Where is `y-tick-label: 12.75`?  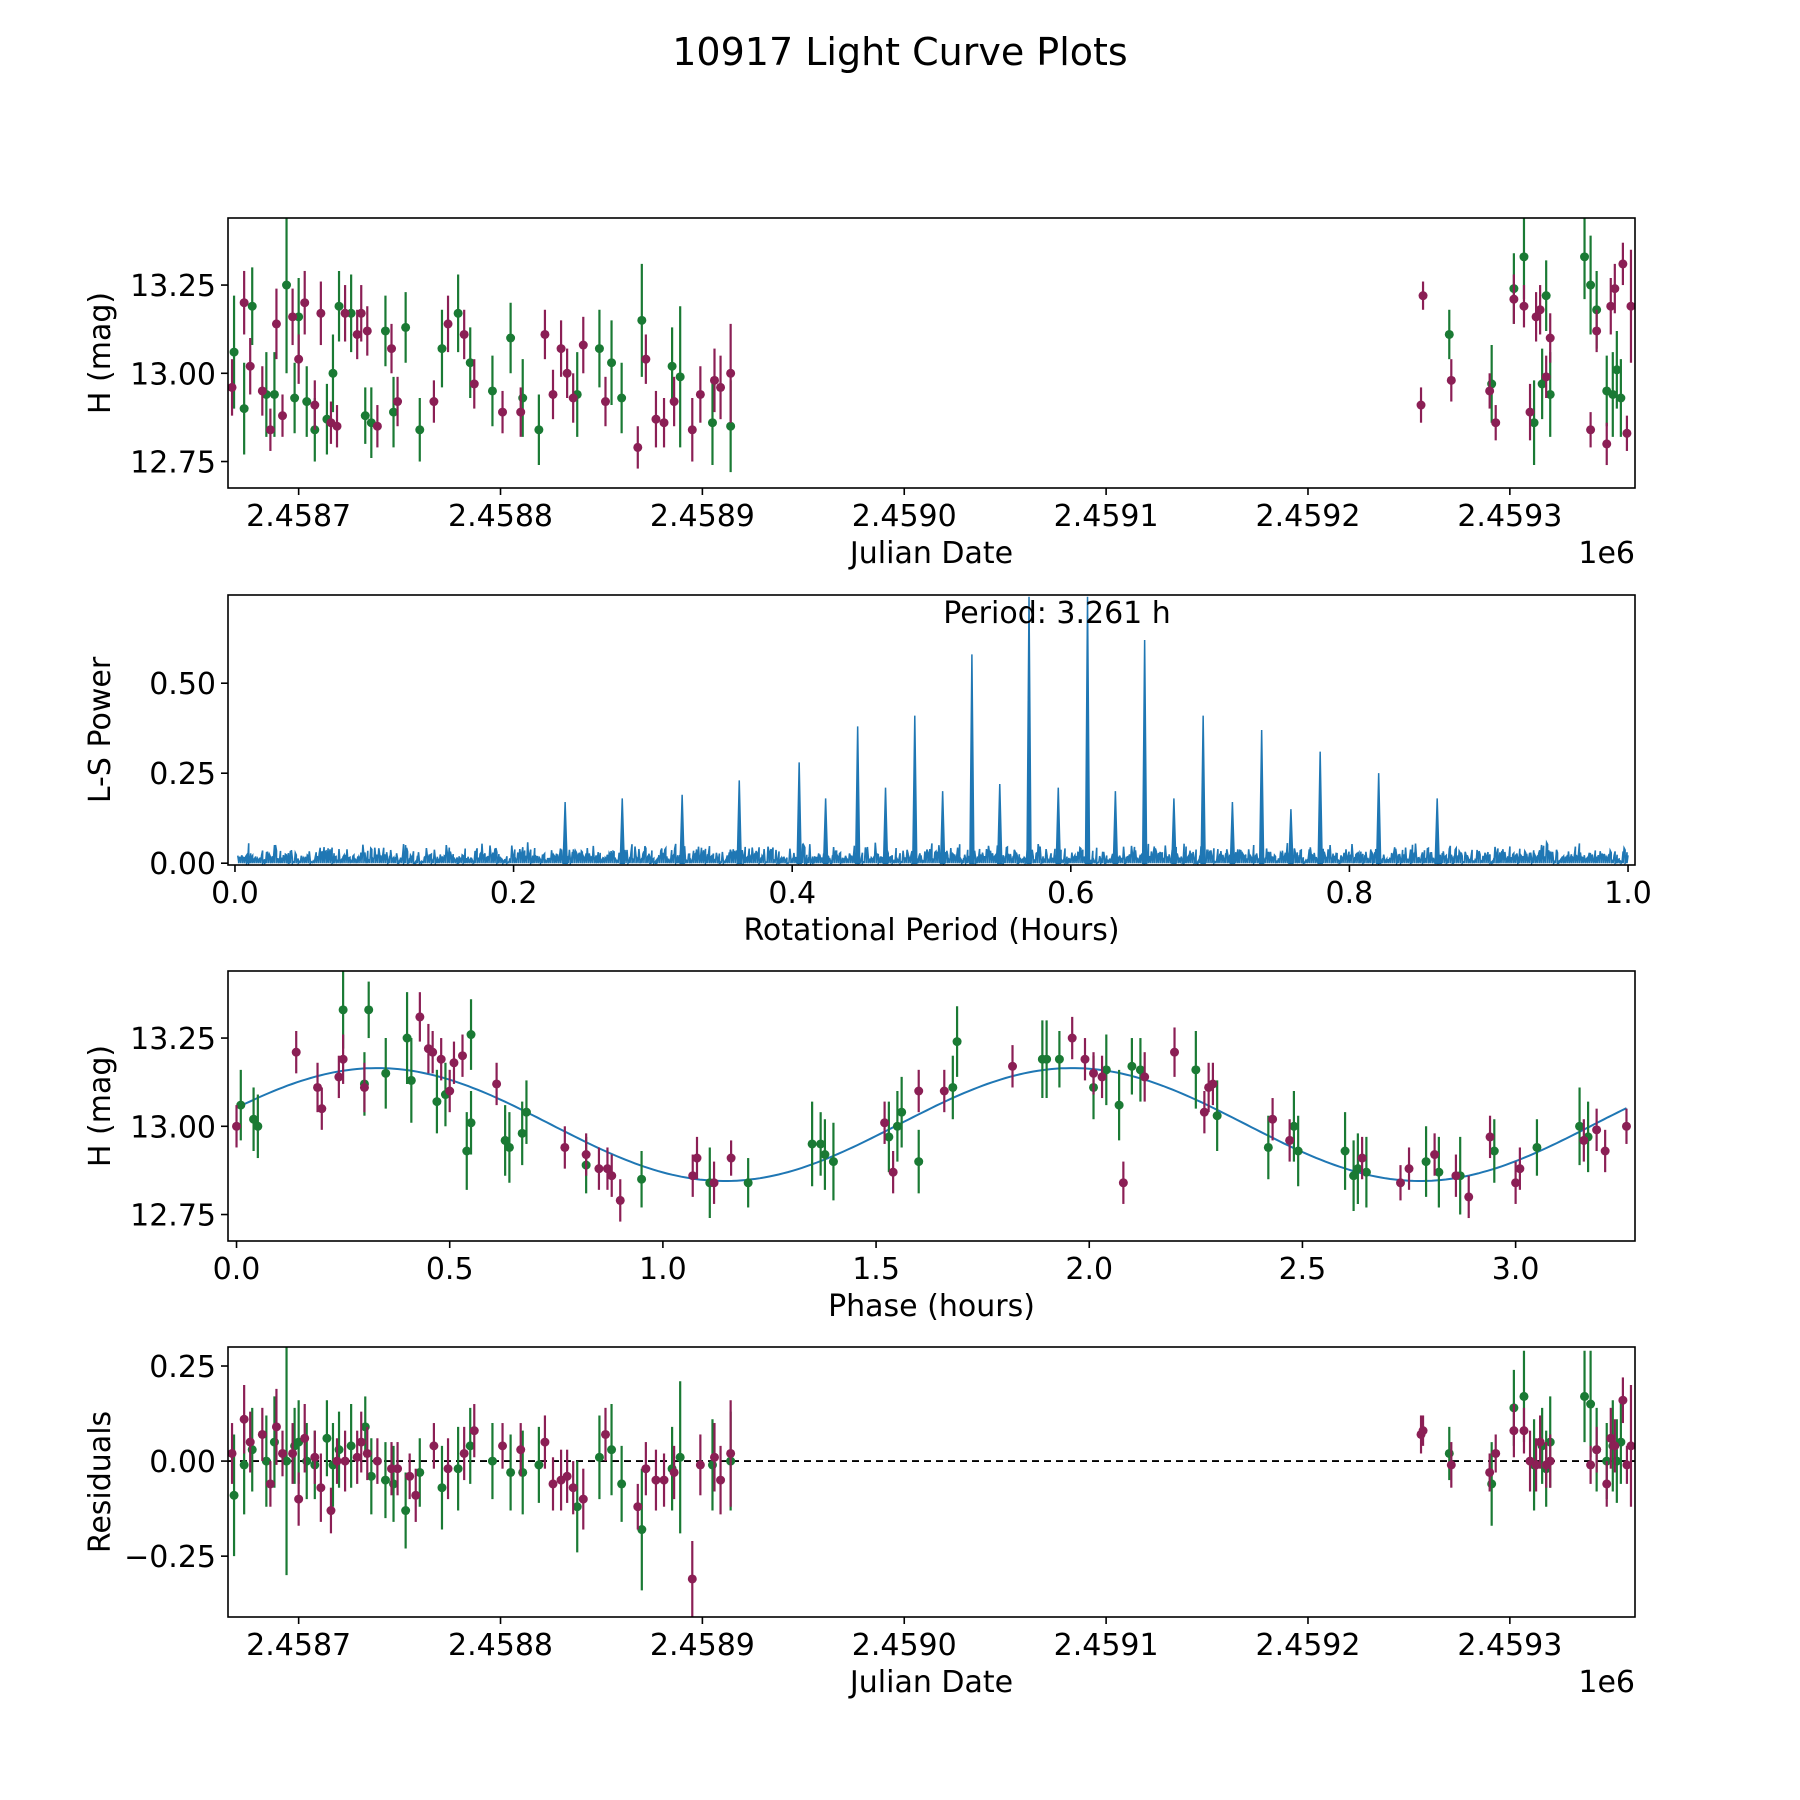
y-tick-label: 12.75 is located at coordinates (173, 1216).